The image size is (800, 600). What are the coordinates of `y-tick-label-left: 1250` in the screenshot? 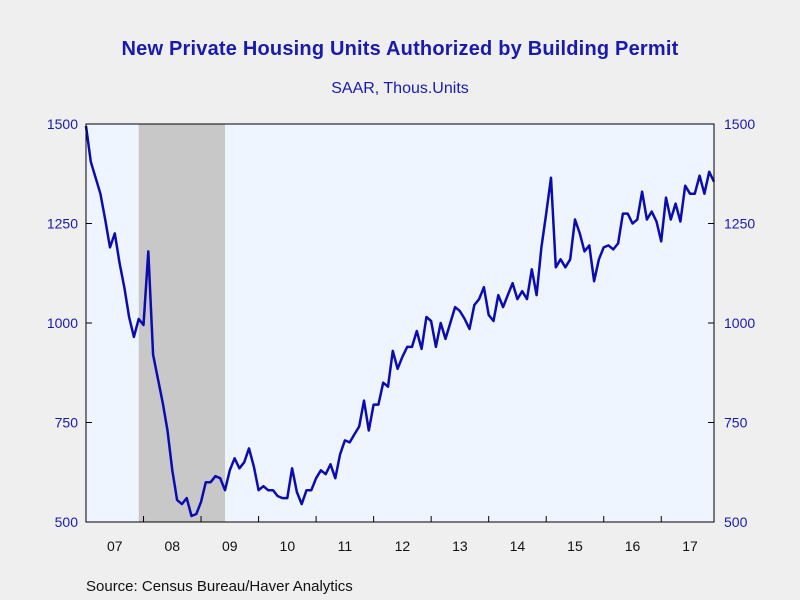 It's located at (62, 224).